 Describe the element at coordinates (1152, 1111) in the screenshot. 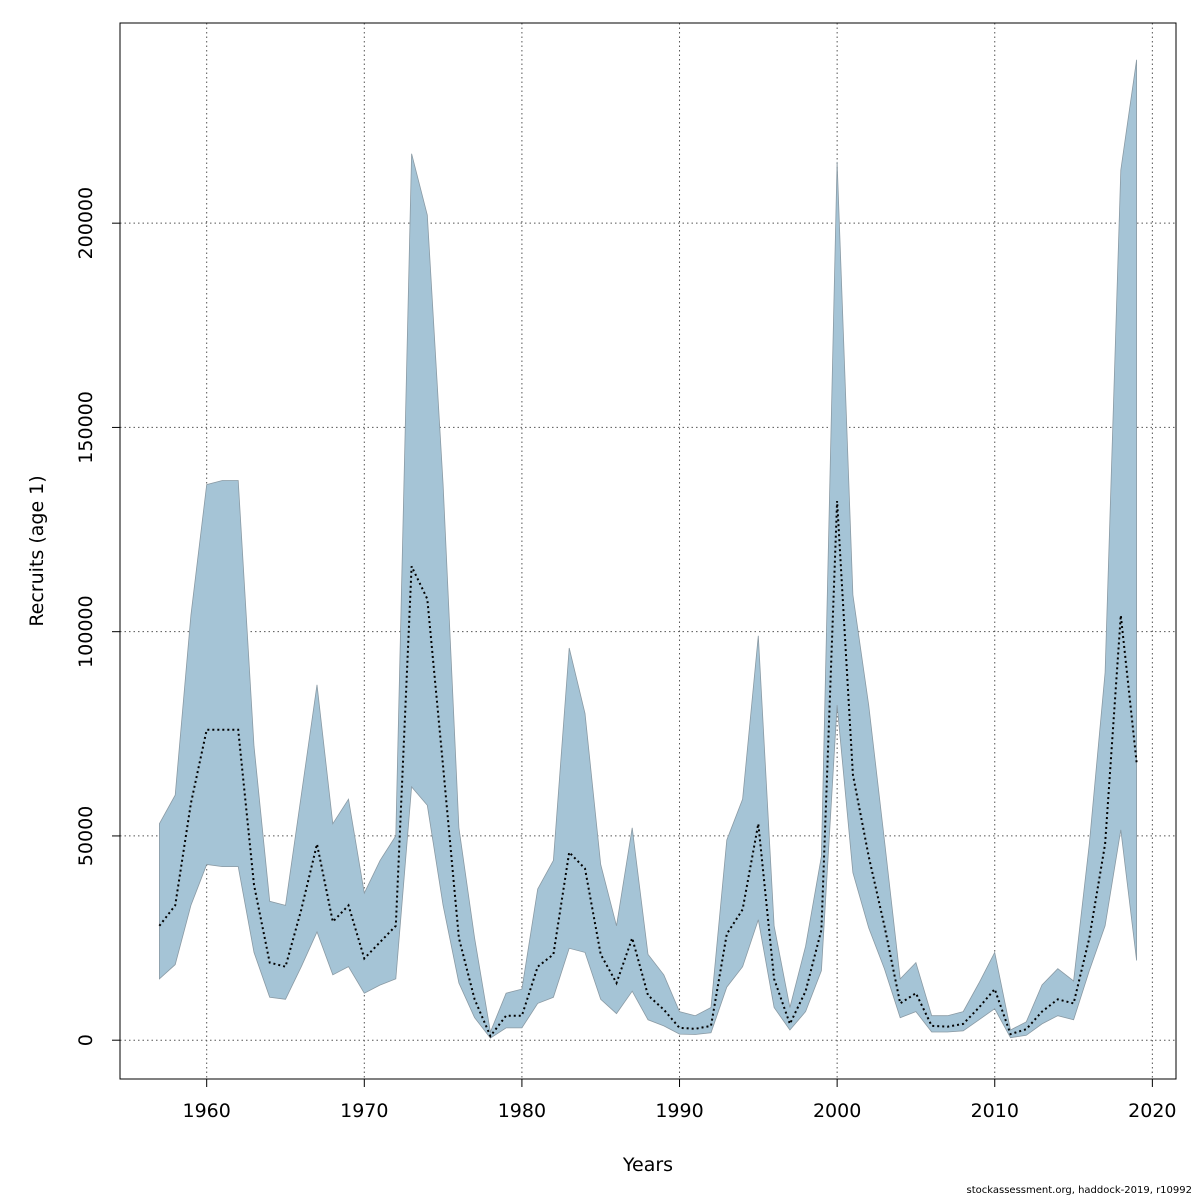

I see `x-tick-label: 2020` at that location.